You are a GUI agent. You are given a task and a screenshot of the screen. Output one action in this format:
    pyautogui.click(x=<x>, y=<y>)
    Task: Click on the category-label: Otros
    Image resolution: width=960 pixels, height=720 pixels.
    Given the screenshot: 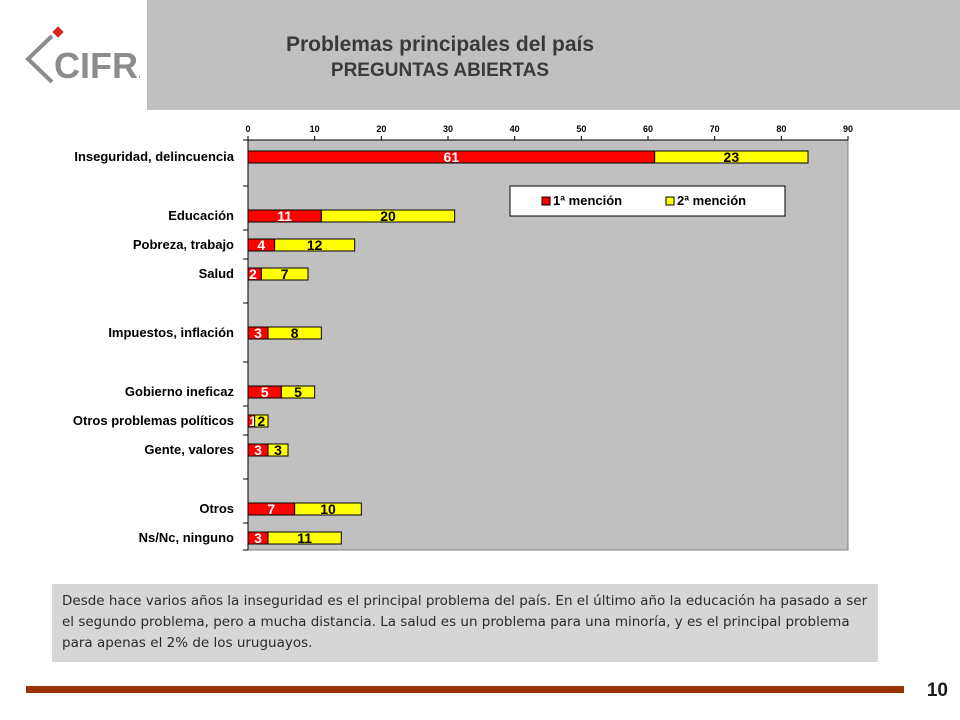 What is the action you would take?
    pyautogui.click(x=216, y=508)
    